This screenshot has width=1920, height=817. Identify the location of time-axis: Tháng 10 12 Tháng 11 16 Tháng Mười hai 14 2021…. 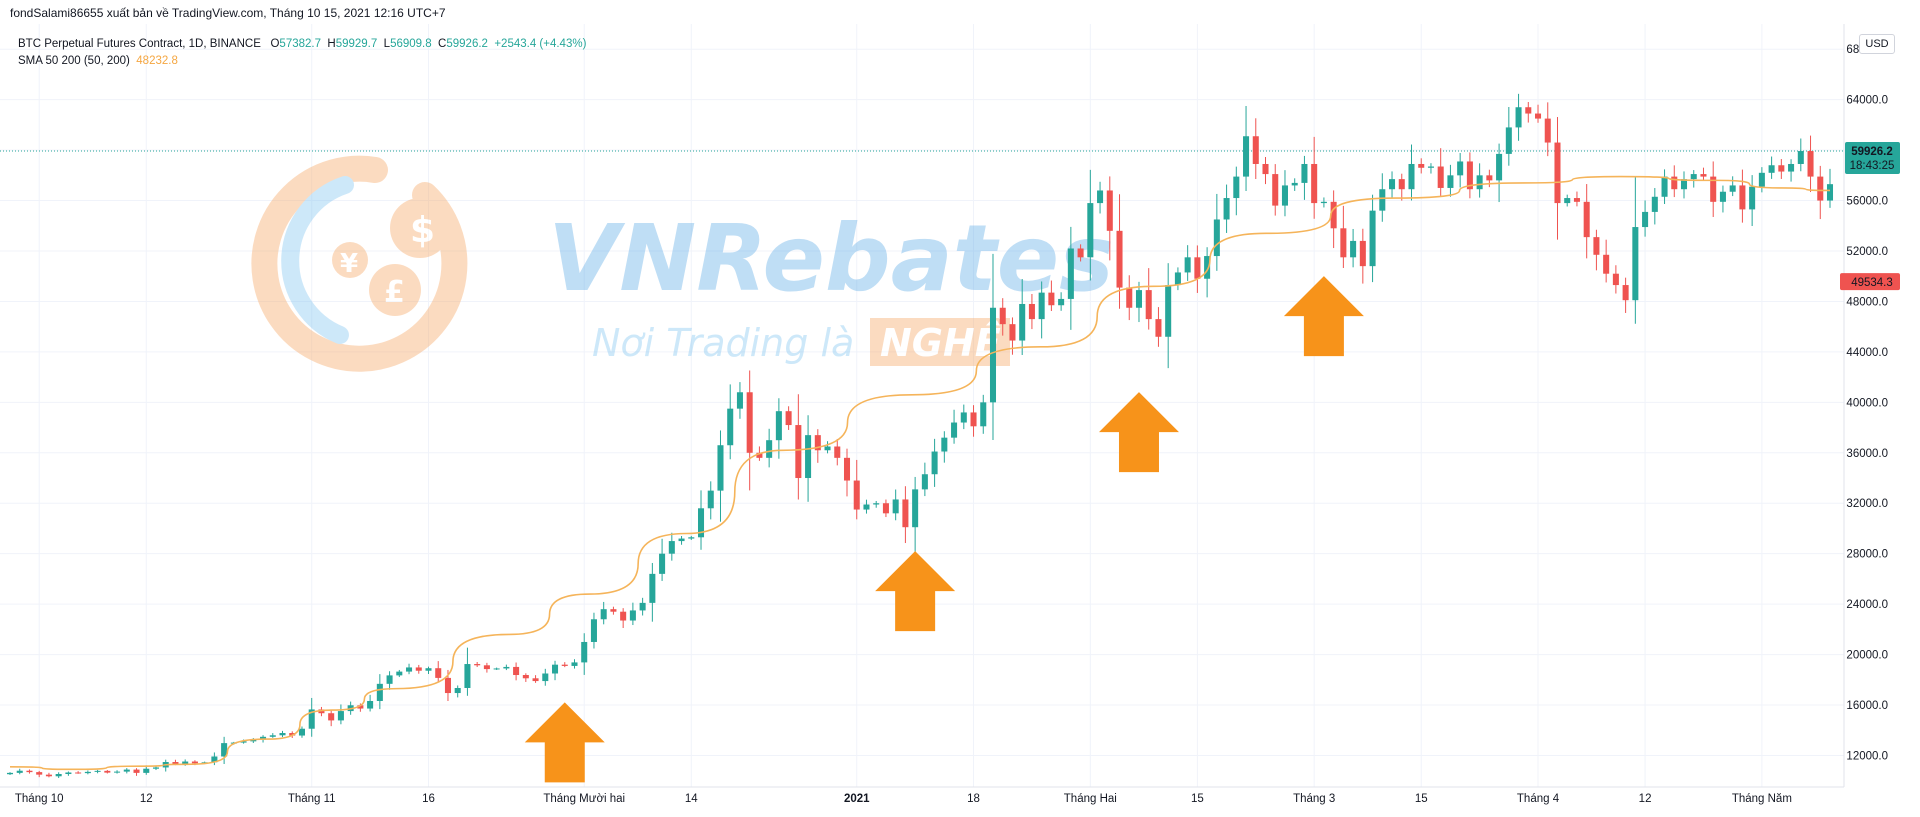
(903, 799).